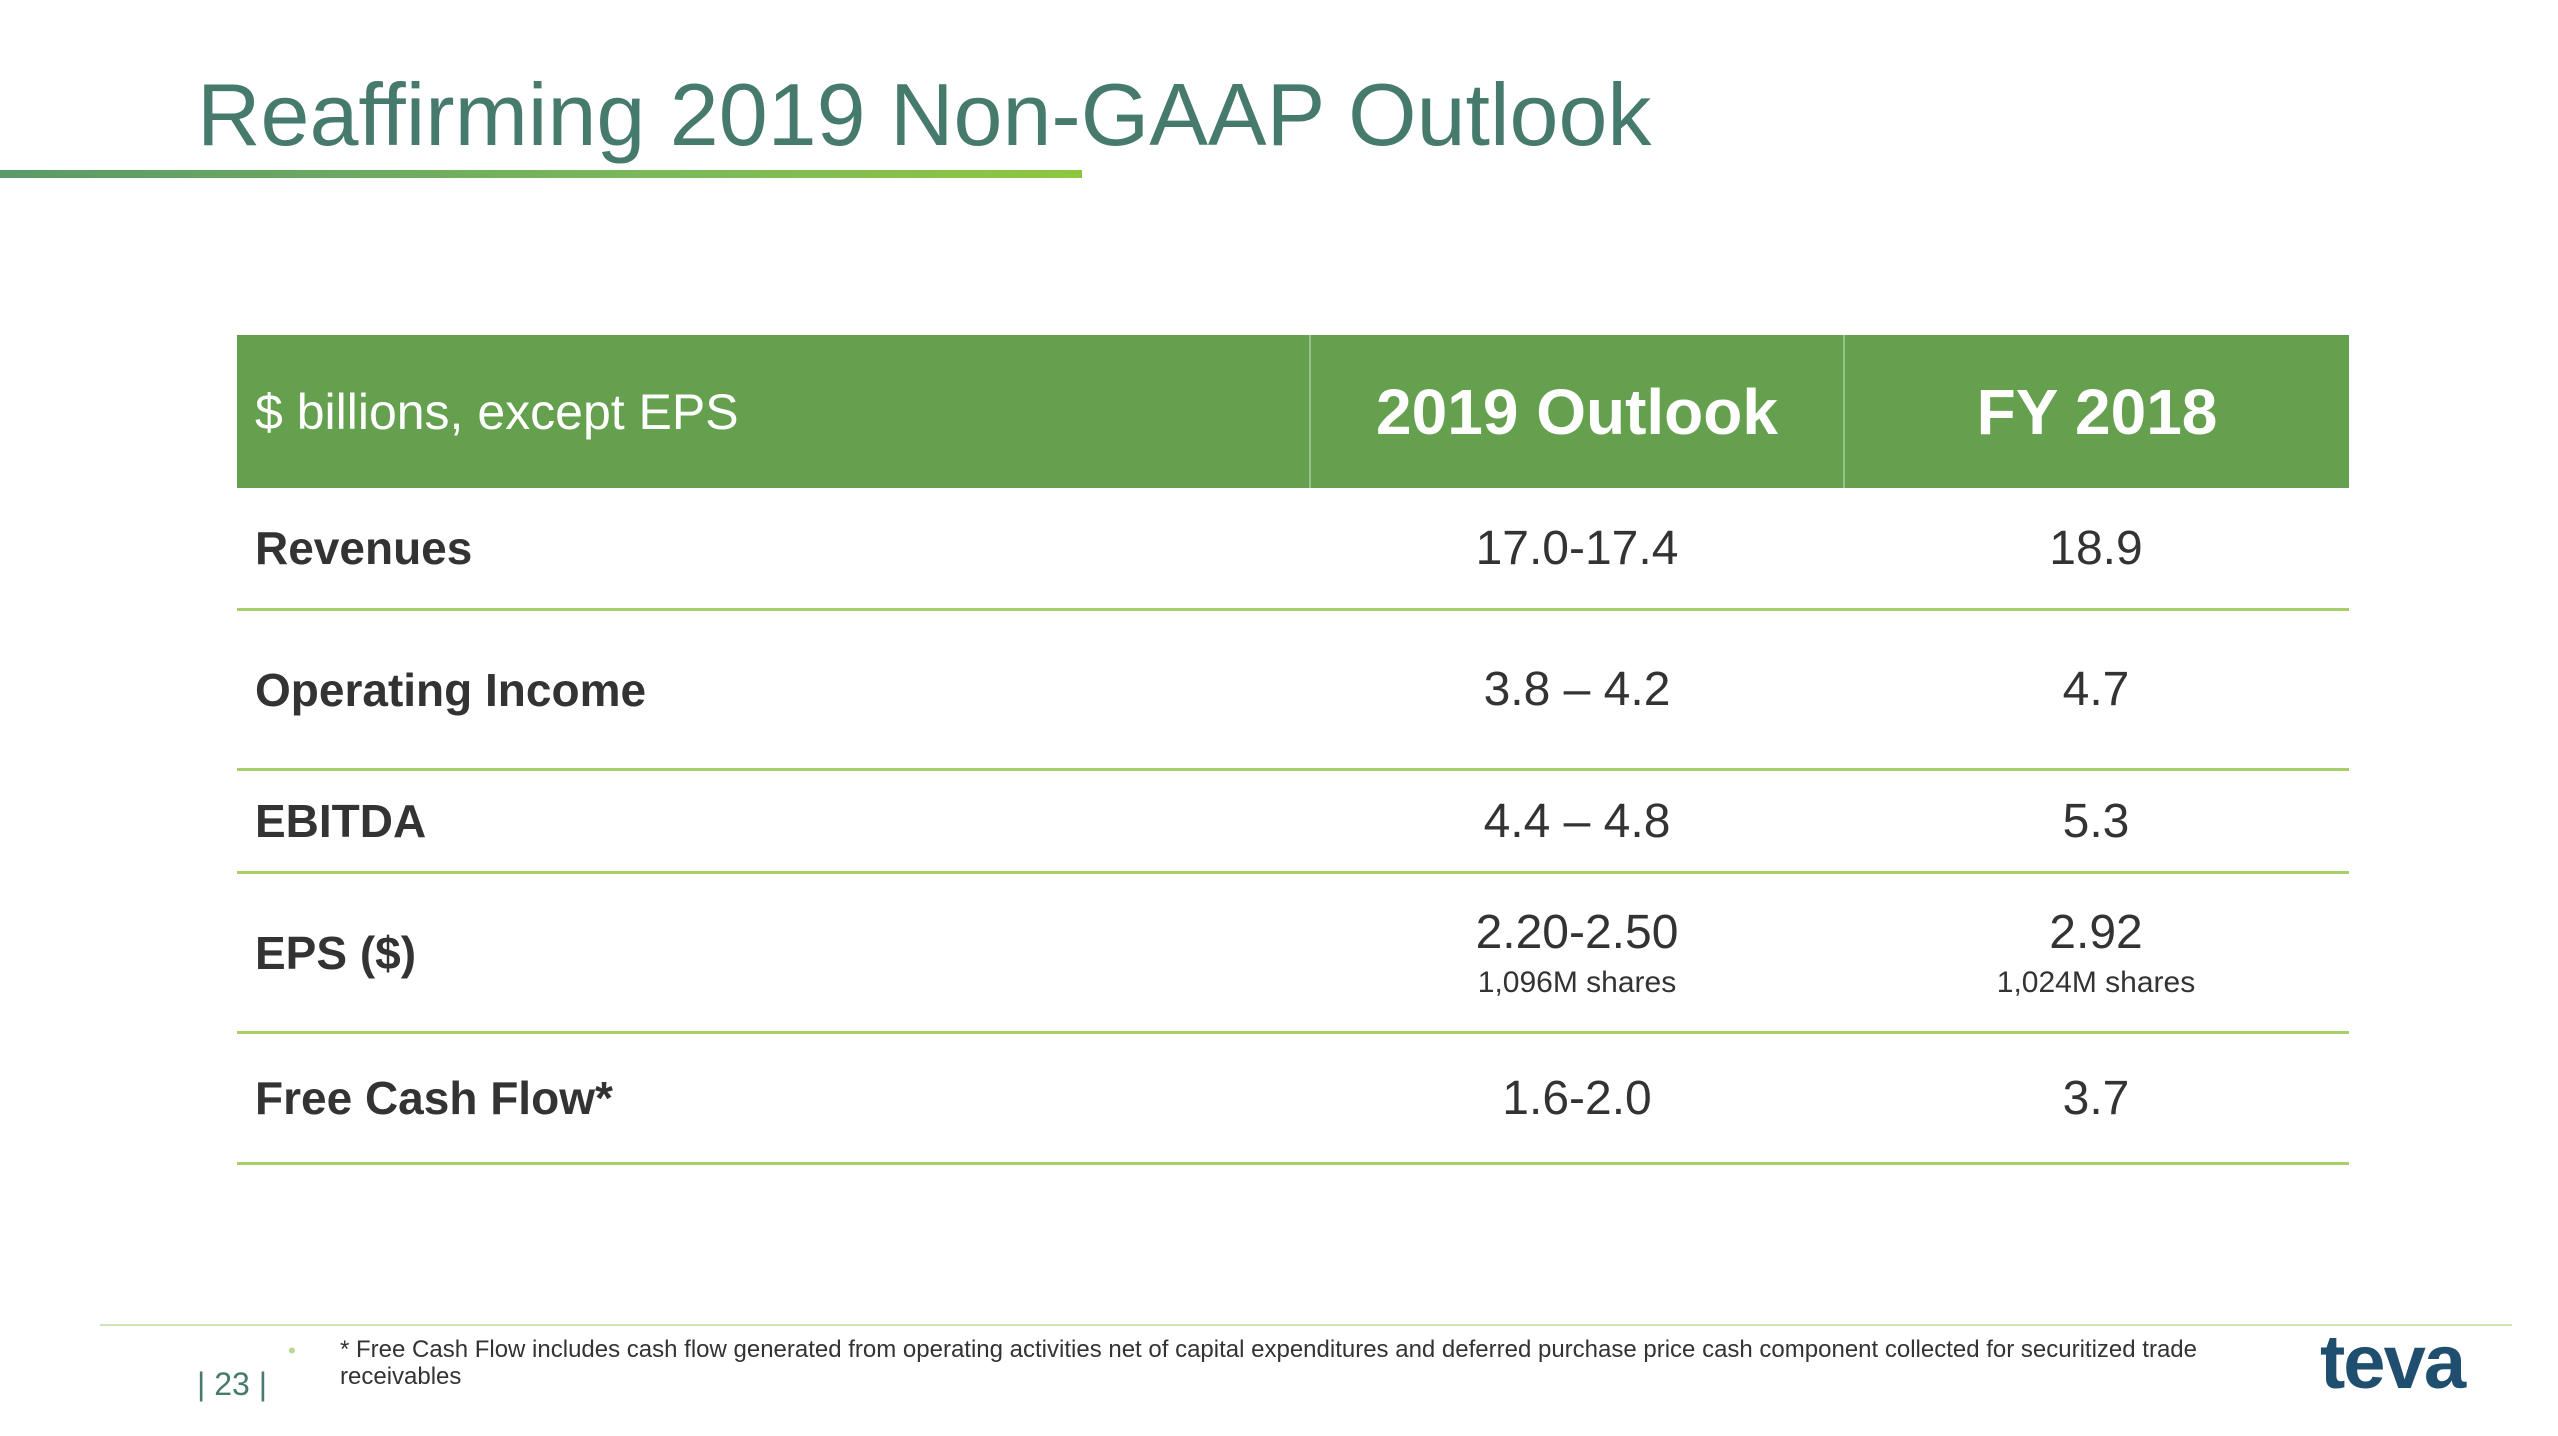  I want to click on outlook-value: 1.6-2.0, so click(1577, 1098).